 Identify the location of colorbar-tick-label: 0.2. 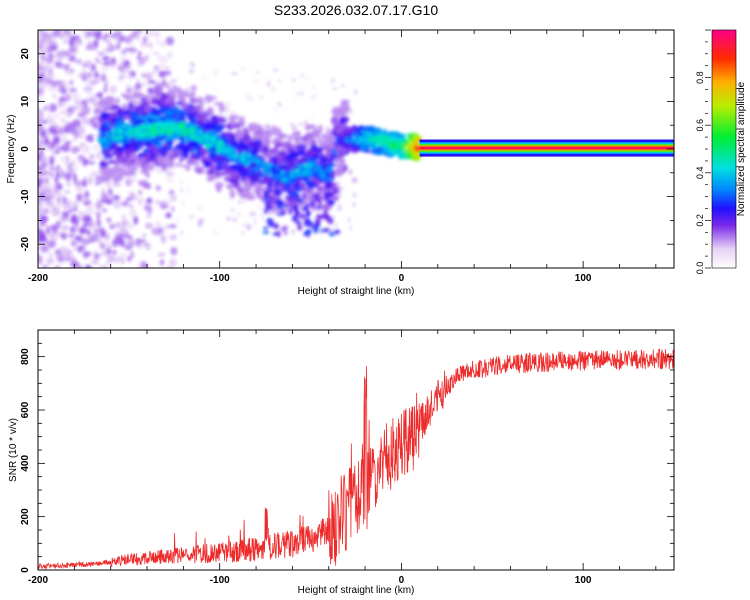
(700, 220).